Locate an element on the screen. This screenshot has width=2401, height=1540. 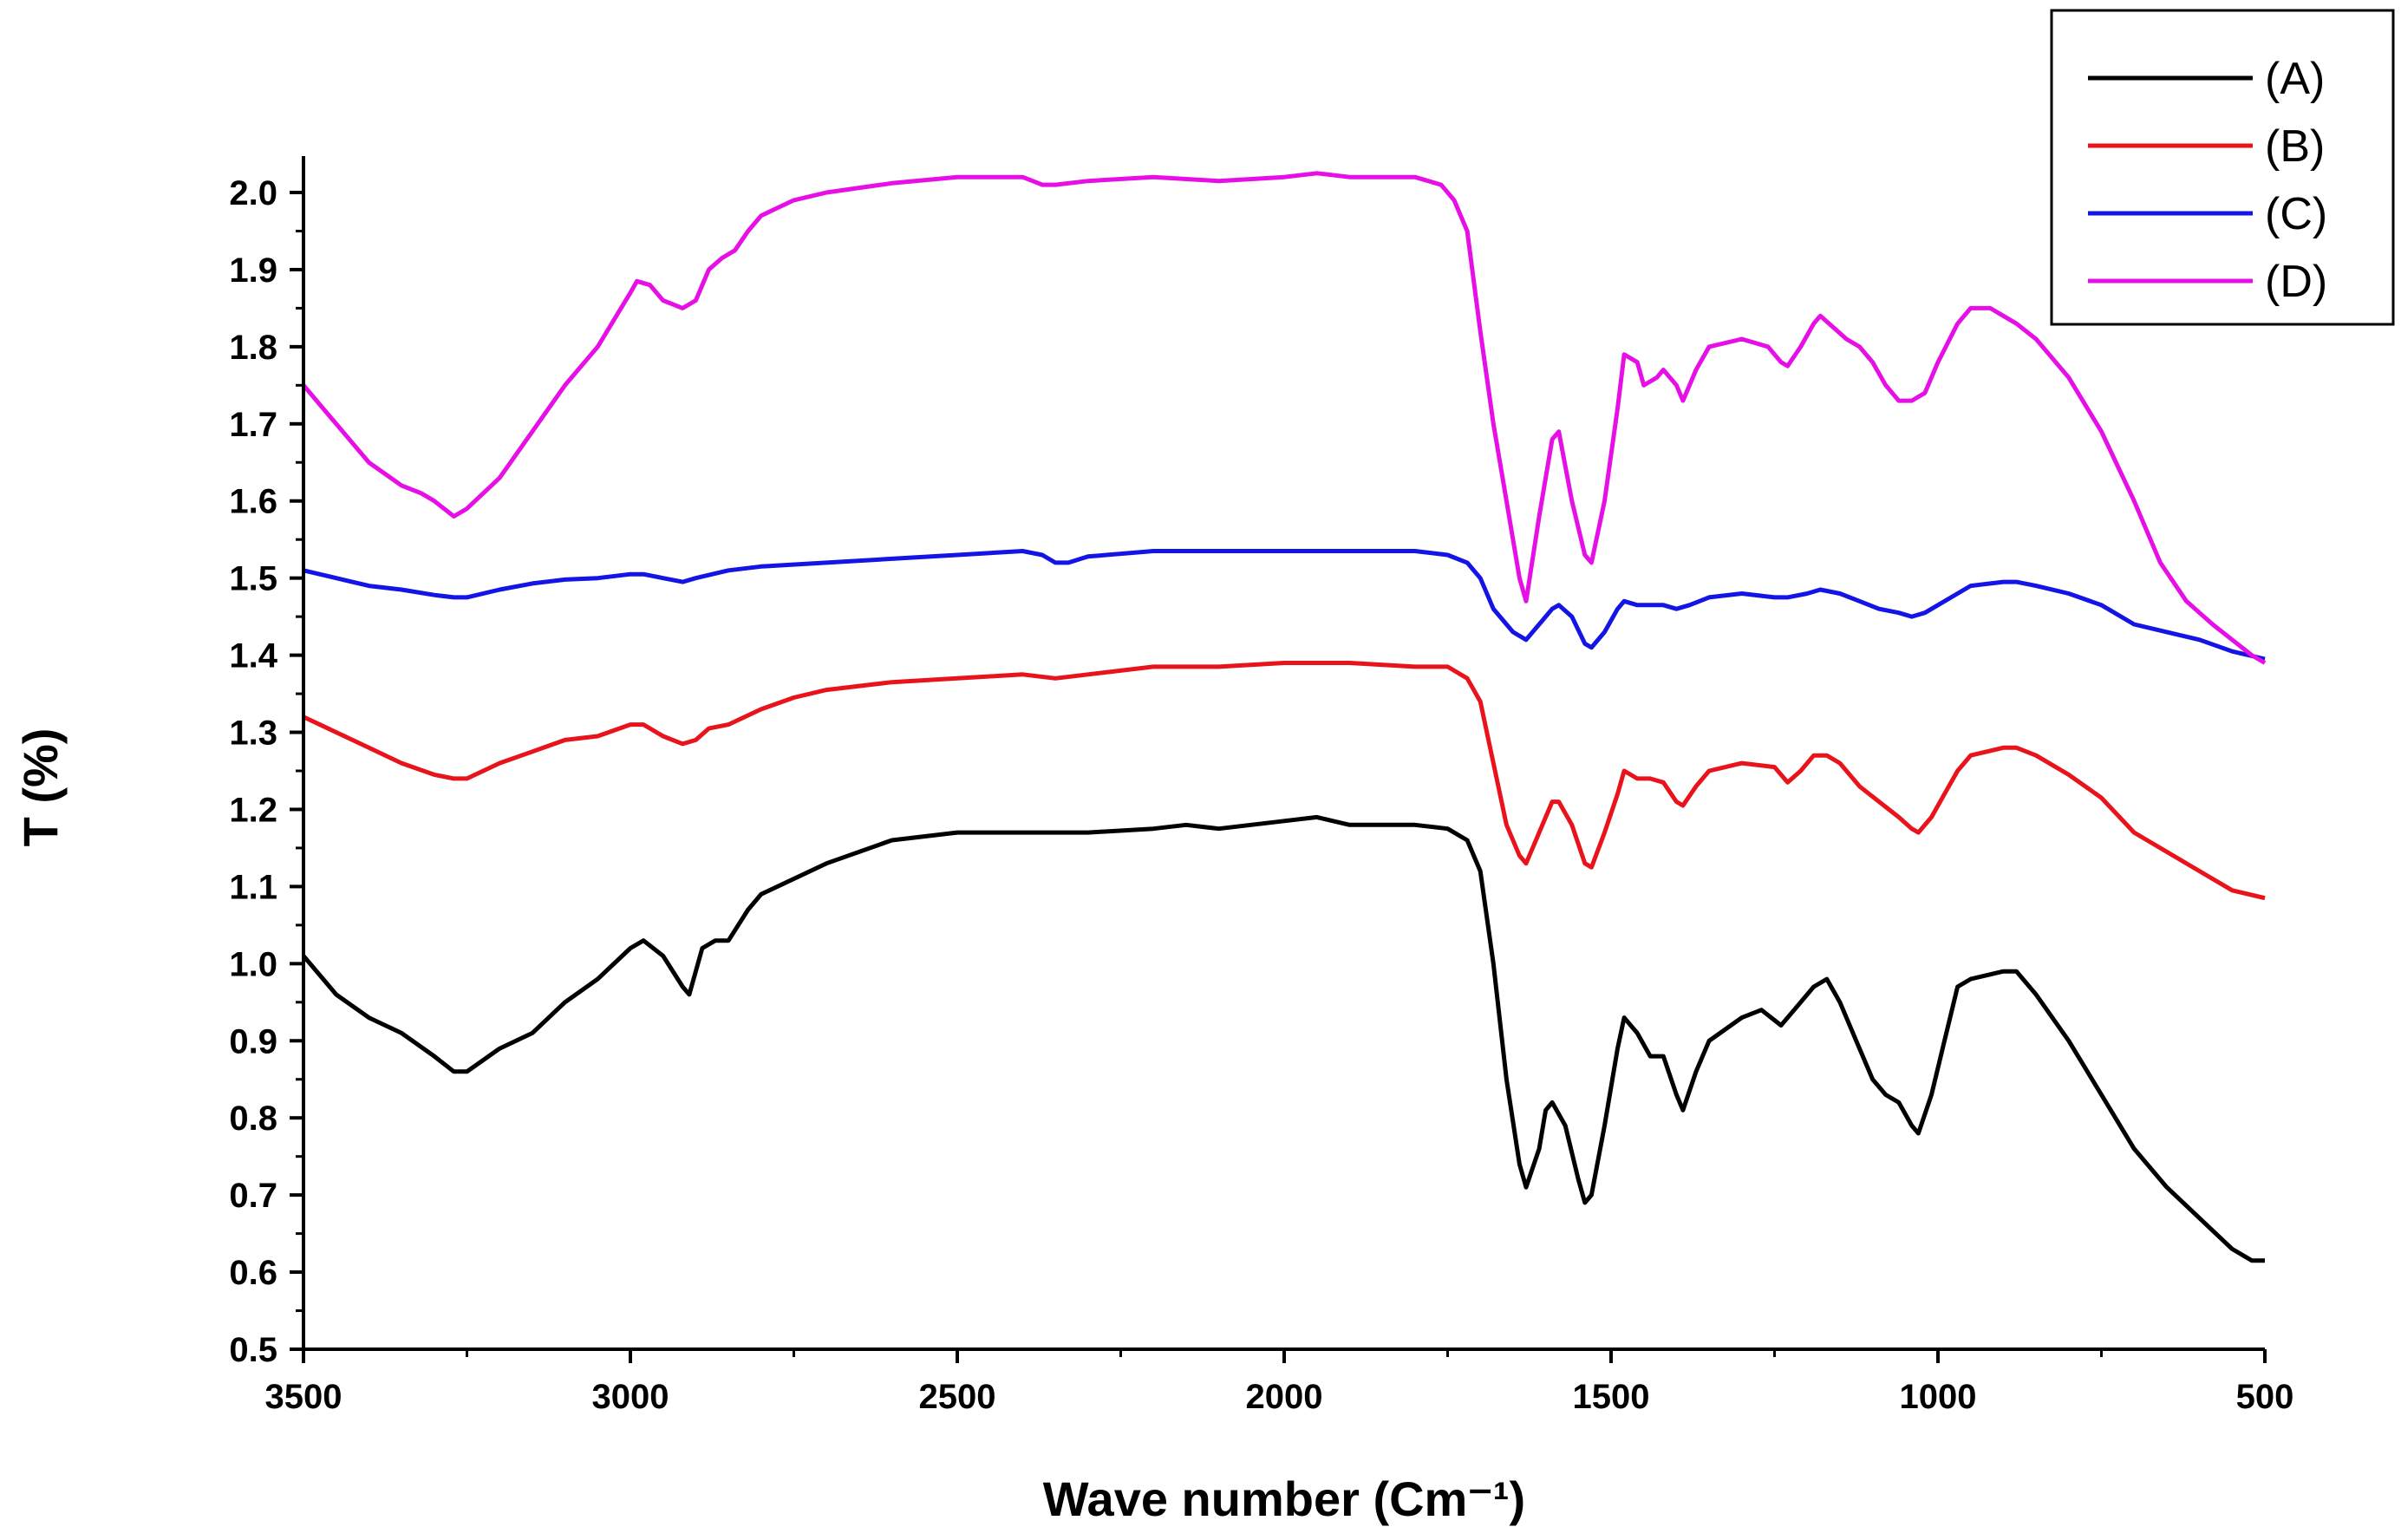
y-tick-label: 1.2 is located at coordinates (253, 810).